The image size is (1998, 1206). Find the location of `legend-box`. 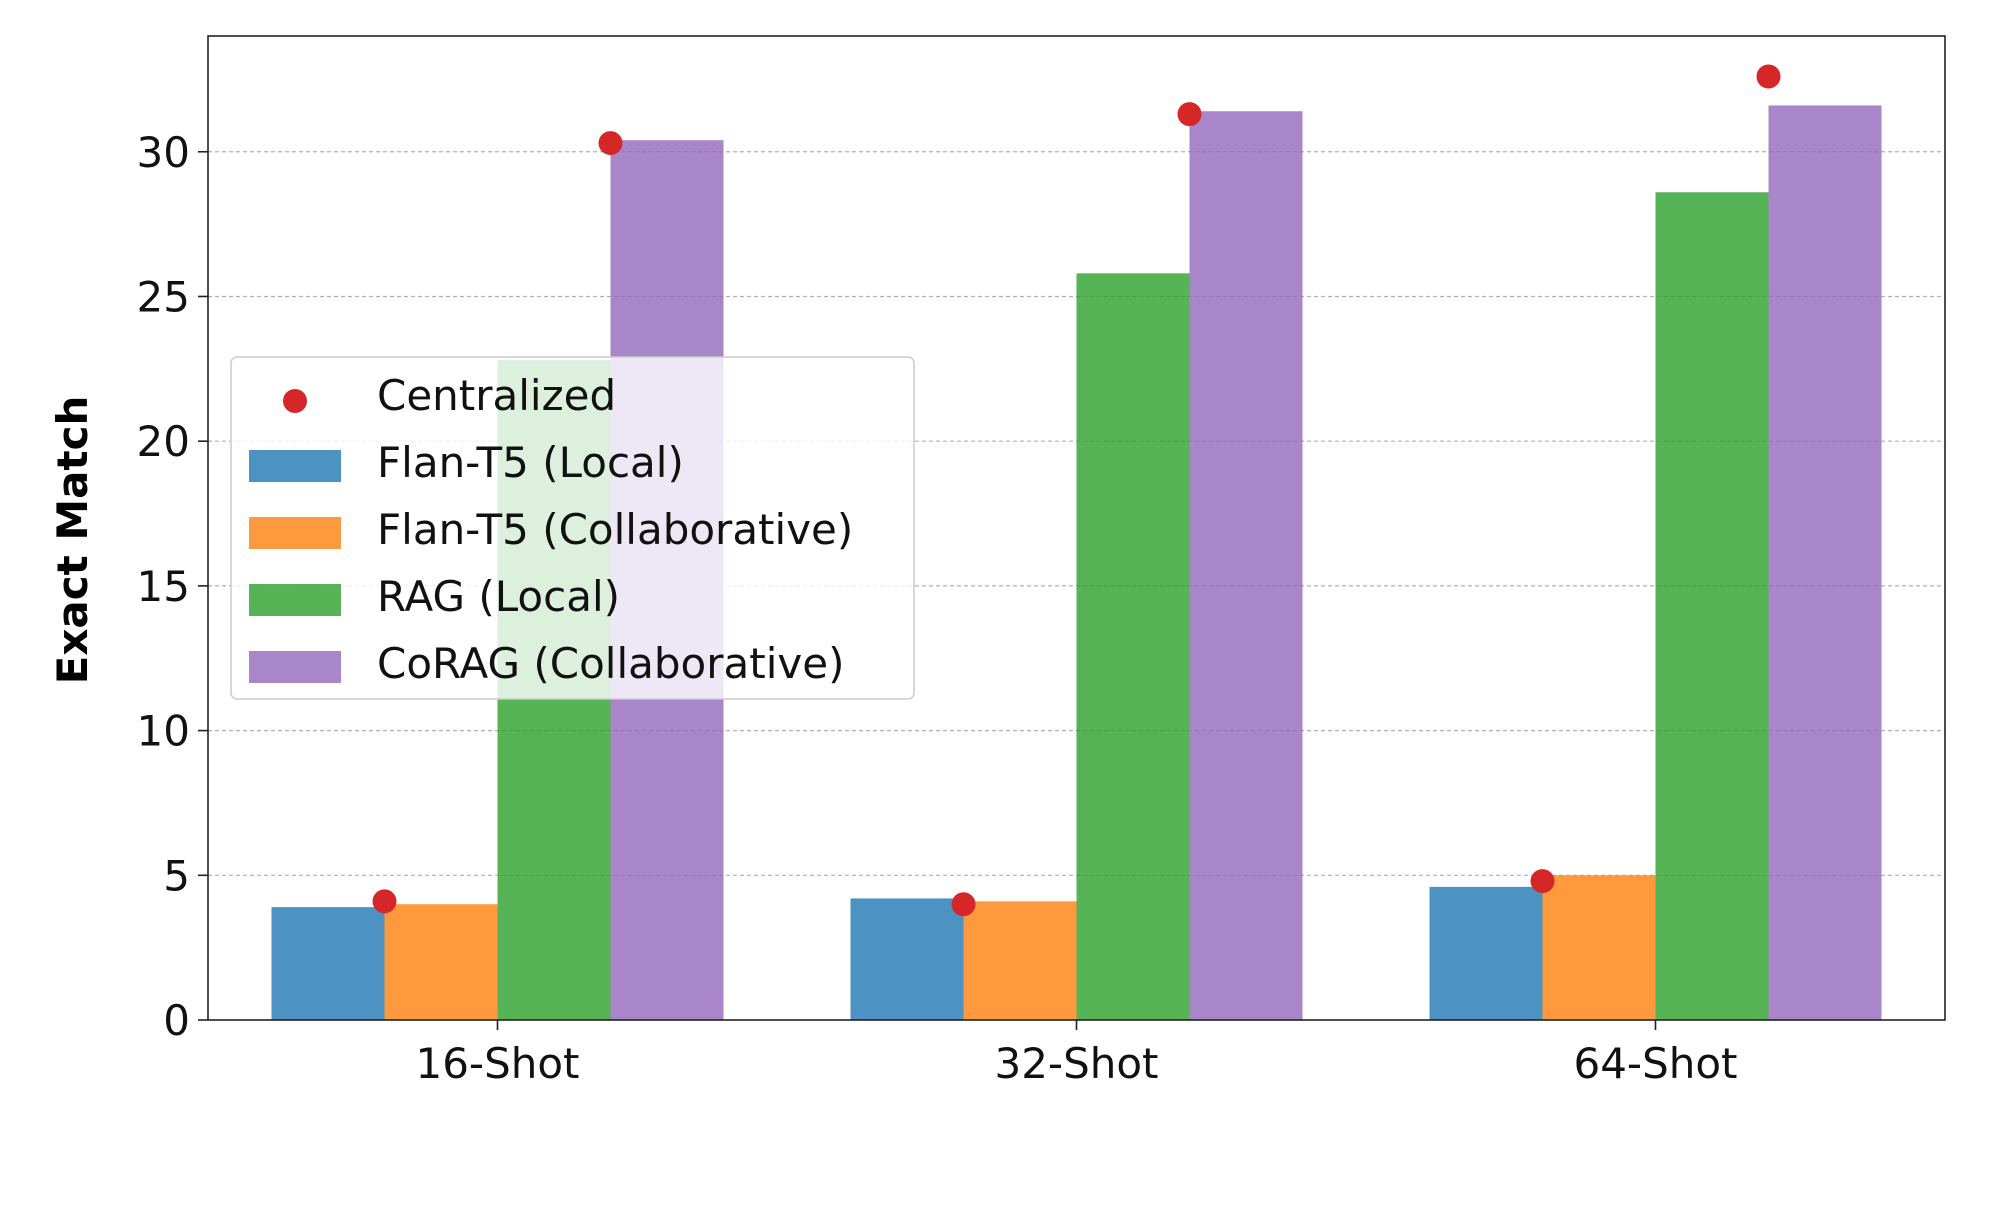

legend-box is located at coordinates (572, 528).